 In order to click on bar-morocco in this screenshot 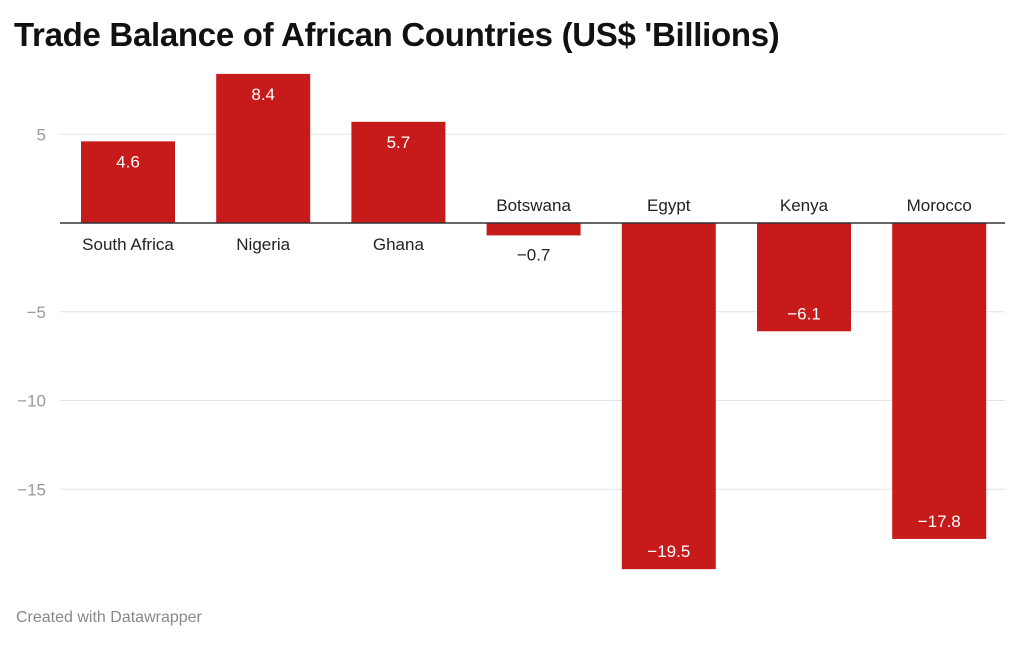, I will do `click(939, 381)`.